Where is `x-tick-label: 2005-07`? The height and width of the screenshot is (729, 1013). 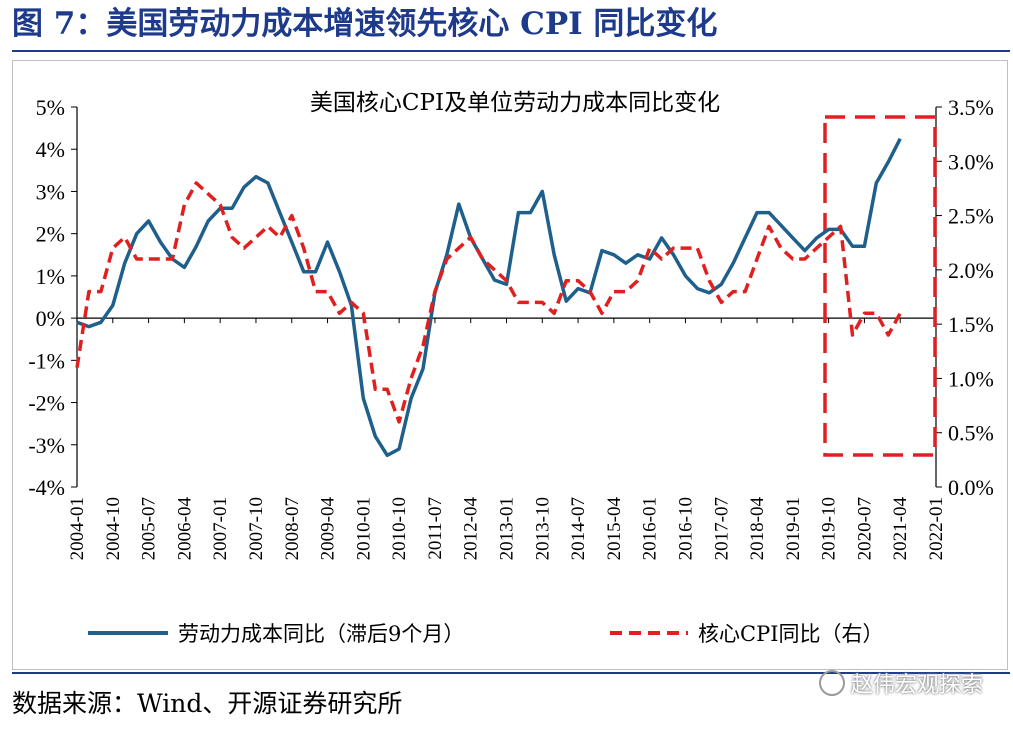
x-tick-label: 2005-07 is located at coordinates (149, 528).